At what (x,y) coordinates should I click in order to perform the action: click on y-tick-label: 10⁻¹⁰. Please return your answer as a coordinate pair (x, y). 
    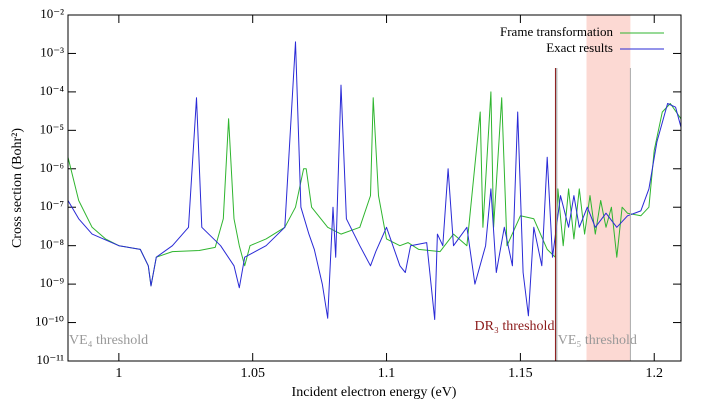
    Looking at the image, I should click on (49, 321).